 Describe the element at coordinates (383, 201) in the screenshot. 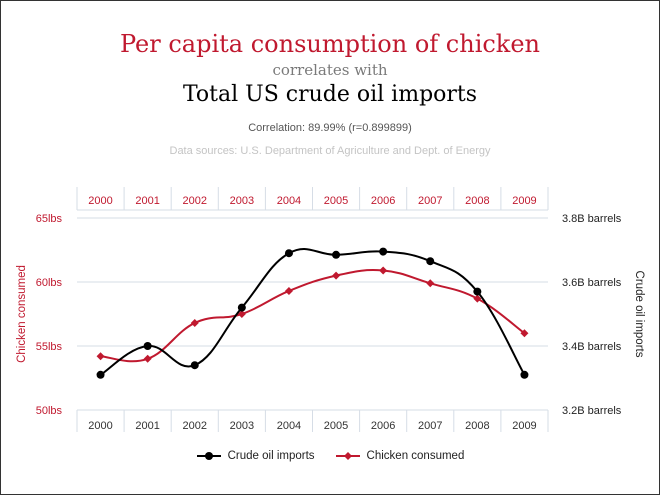

I see `top-axis-year-label: 2006` at that location.